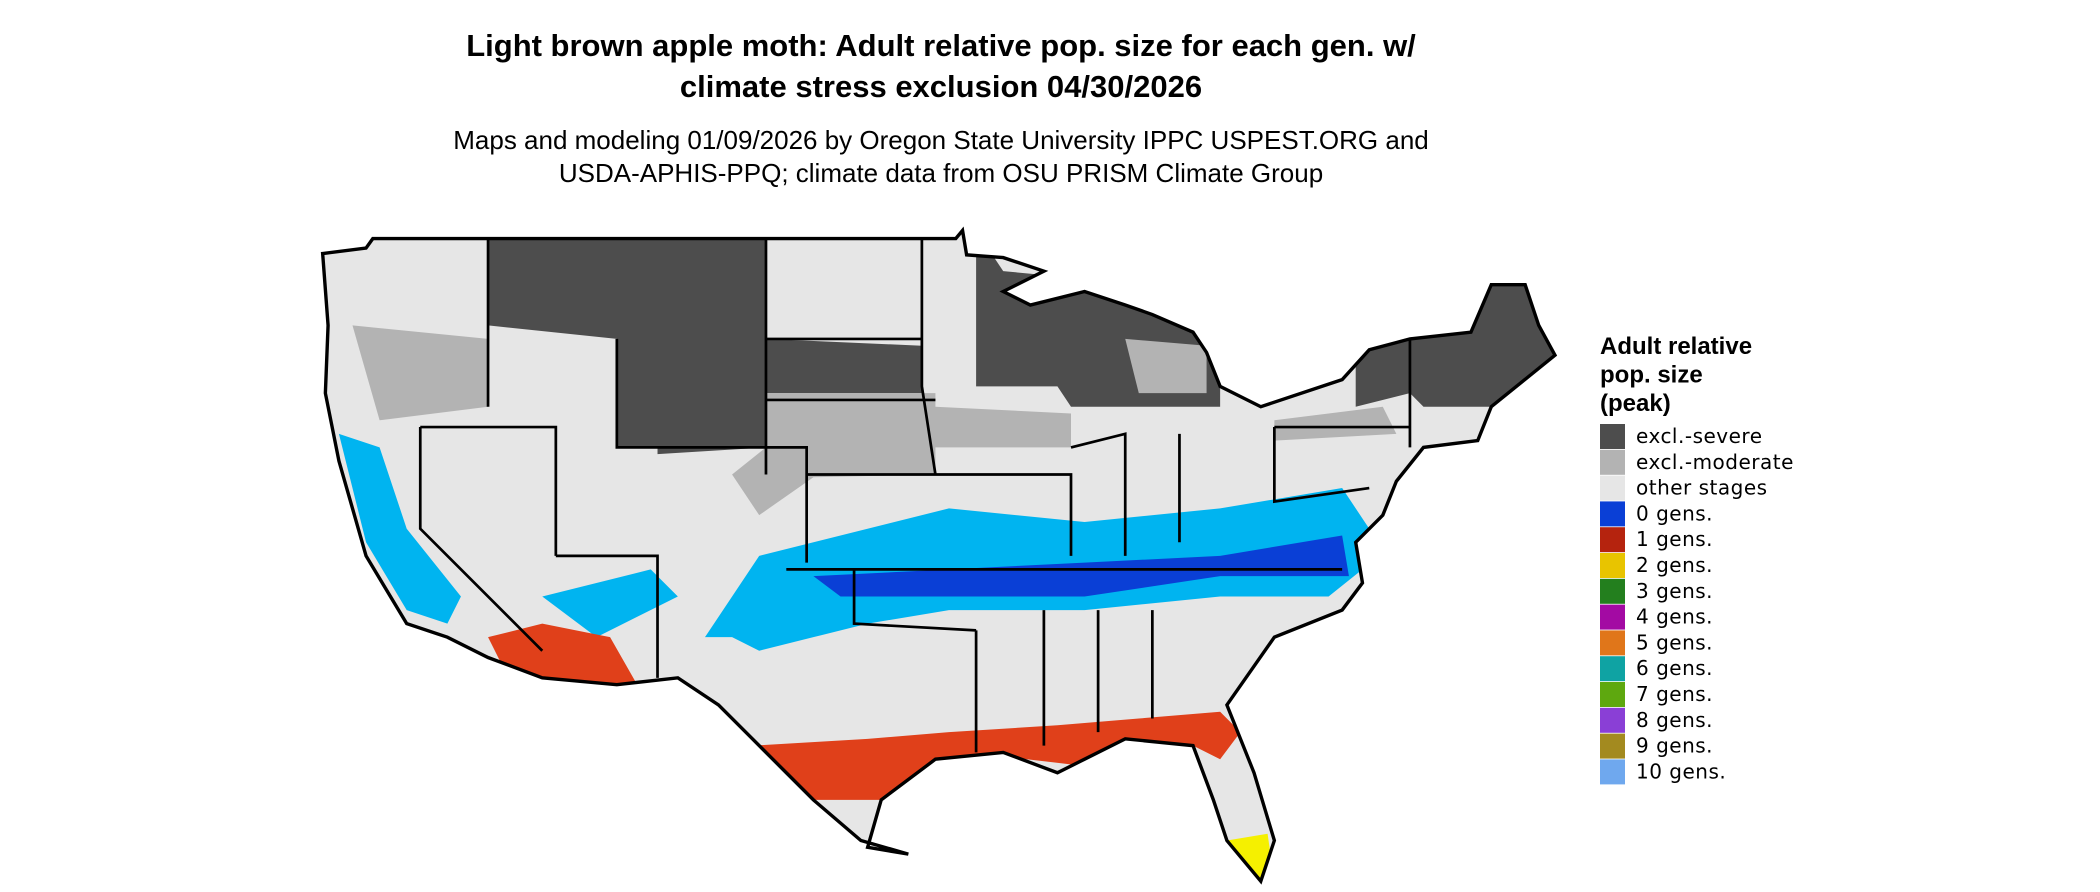 The width and height of the screenshot is (2100, 892). What do you see at coordinates (1651, 375) in the screenshot?
I see `legend-title: pop. size` at bounding box center [1651, 375].